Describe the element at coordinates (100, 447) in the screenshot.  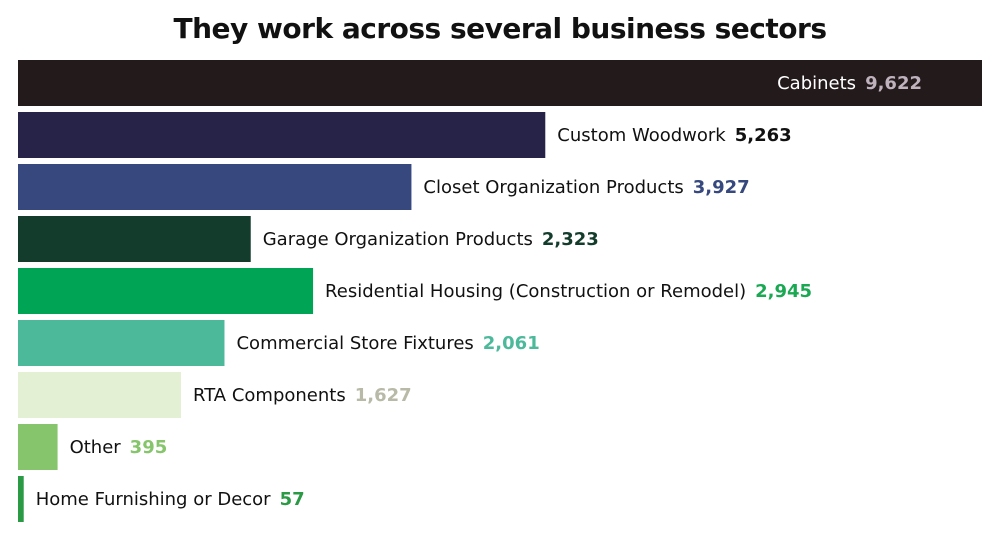
I see `category-label-8: Other` at that location.